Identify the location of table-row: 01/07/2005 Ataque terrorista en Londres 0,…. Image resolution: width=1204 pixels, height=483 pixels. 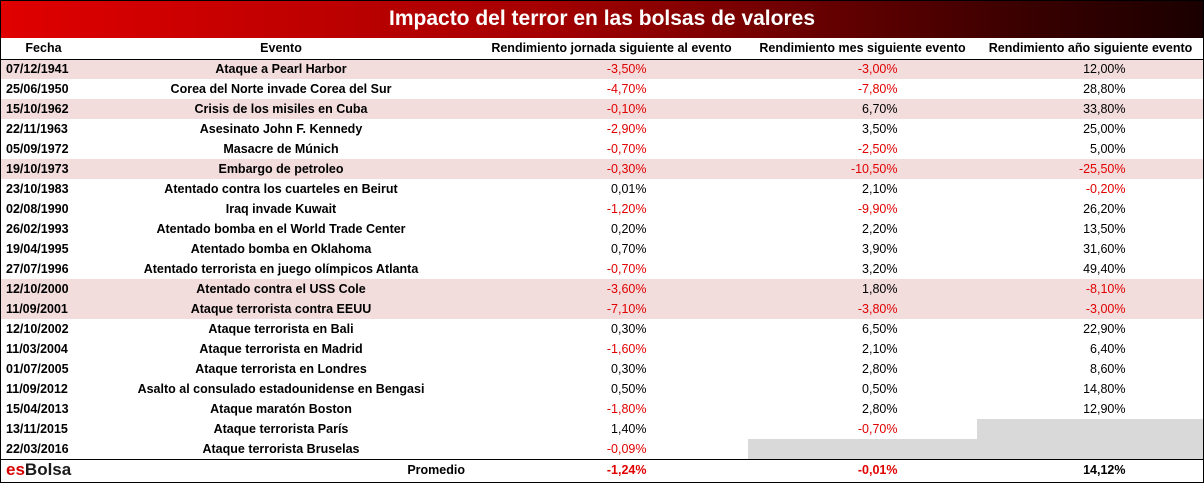
(602, 369).